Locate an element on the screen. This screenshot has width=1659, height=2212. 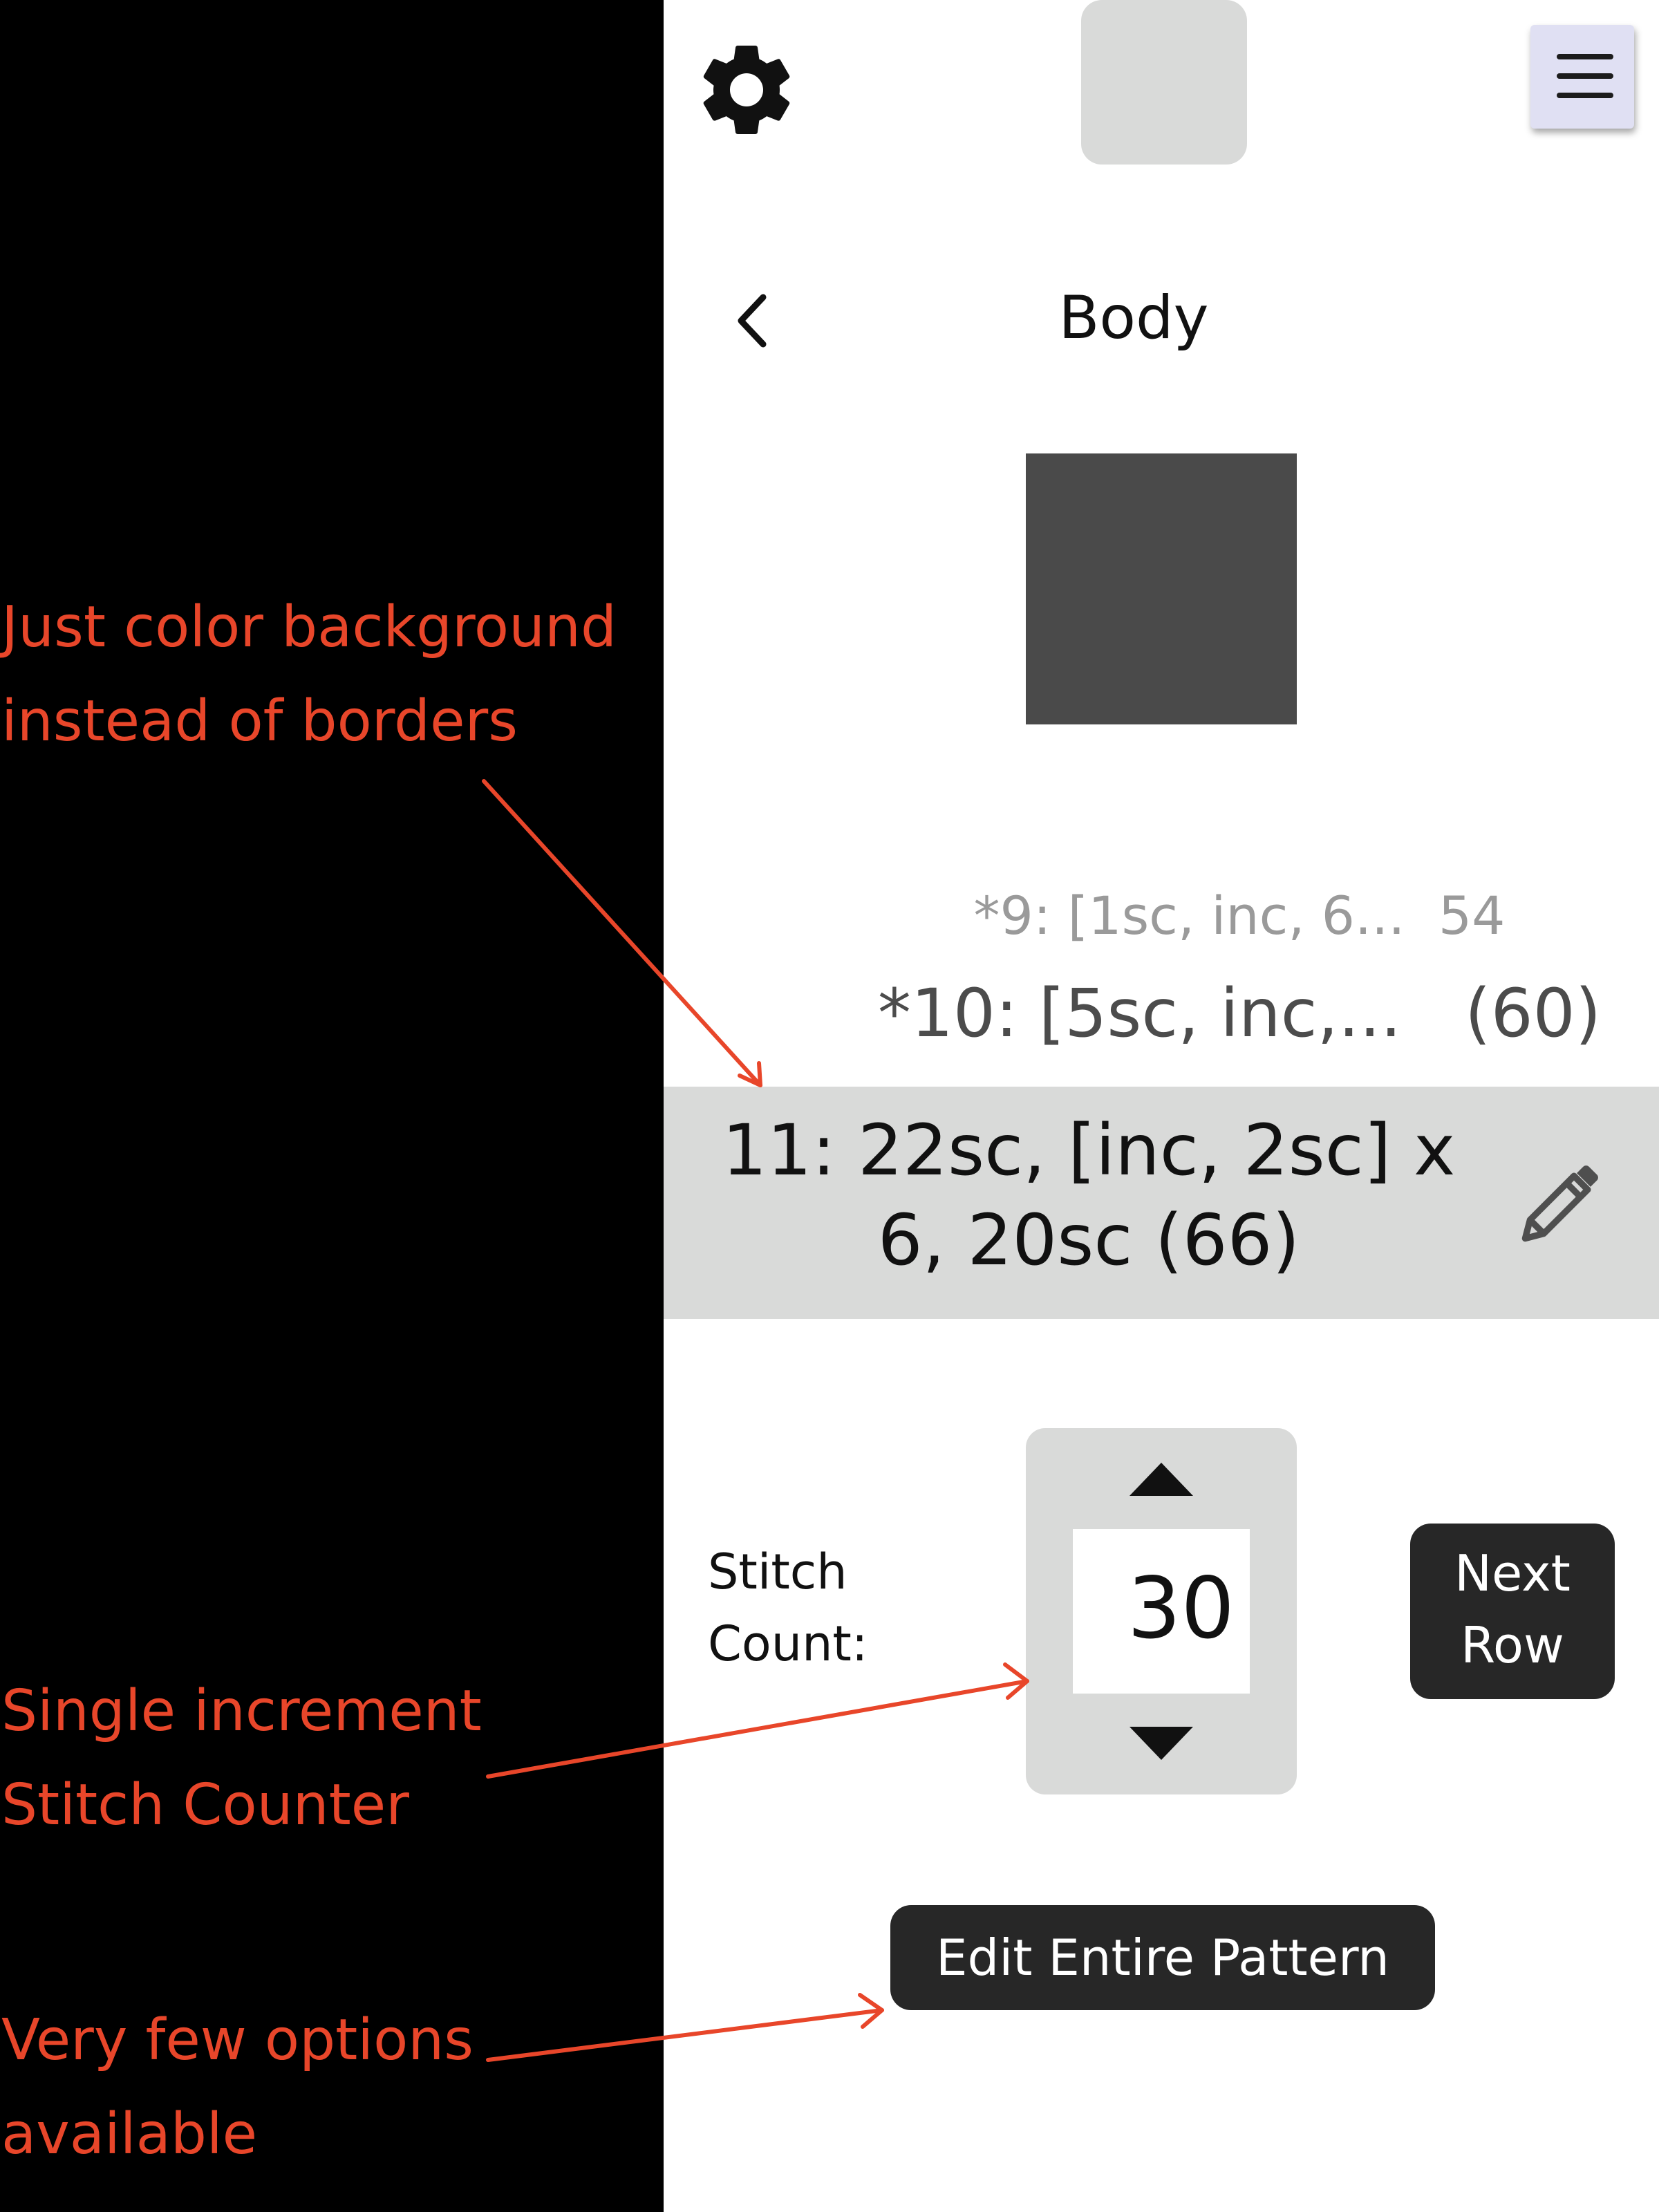
hamburger-icon is located at coordinates (1585, 56).